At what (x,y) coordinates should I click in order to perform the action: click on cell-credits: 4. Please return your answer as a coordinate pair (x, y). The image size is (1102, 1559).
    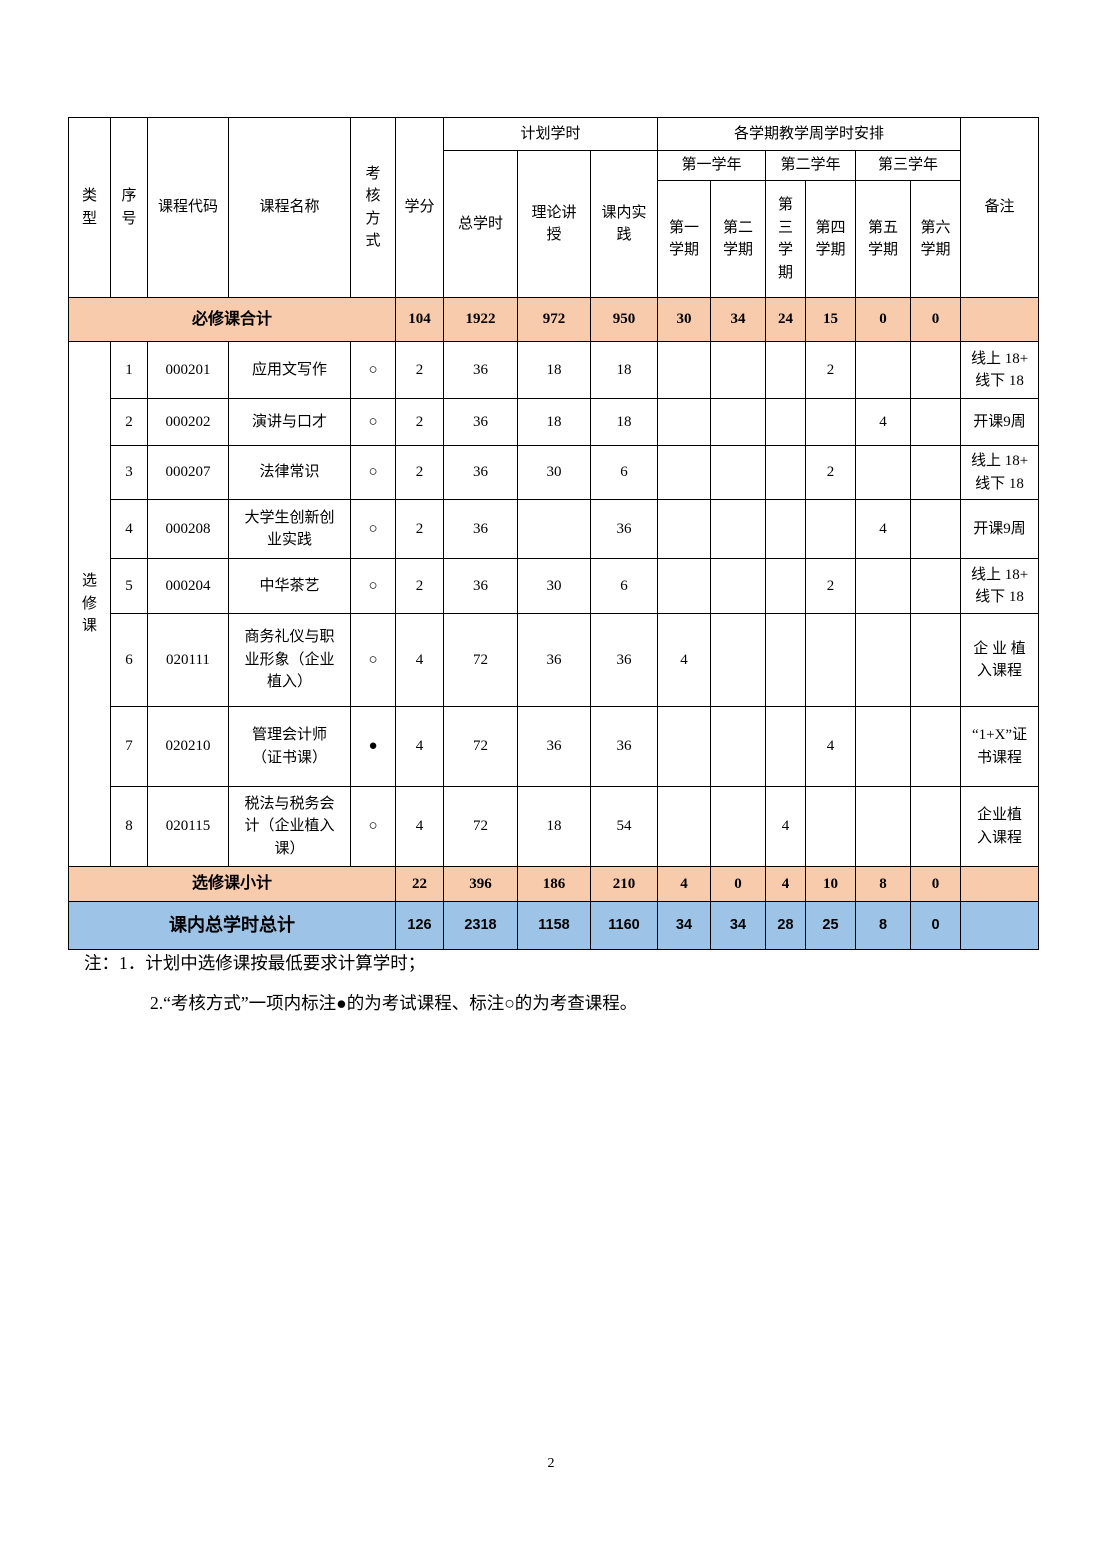
    Looking at the image, I should click on (419, 826).